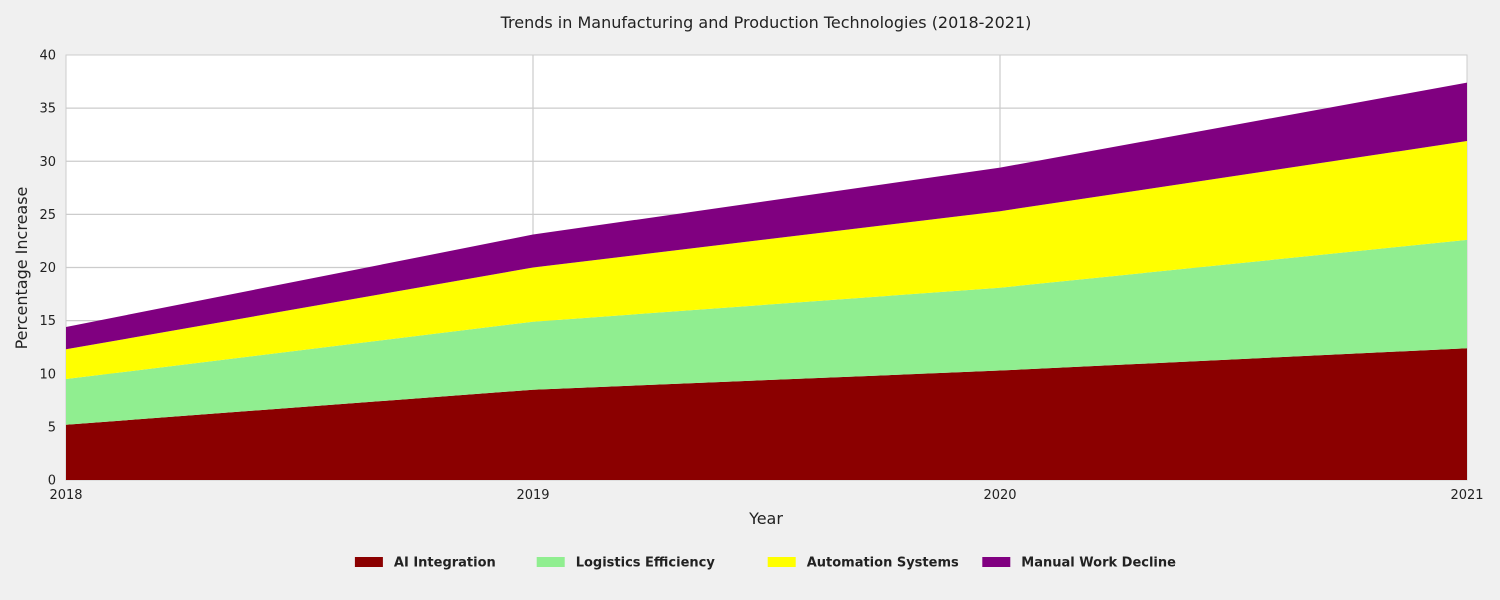  I want to click on legend-item-manual-work-decline: Manual Work Decline, so click(1079, 563).